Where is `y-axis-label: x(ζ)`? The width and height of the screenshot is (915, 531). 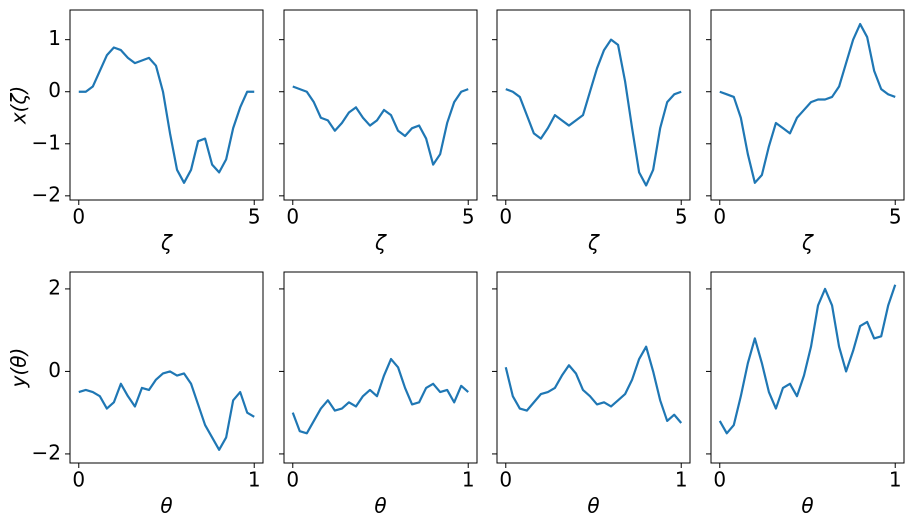
y-axis-label: x(ζ) is located at coordinates (19, 105).